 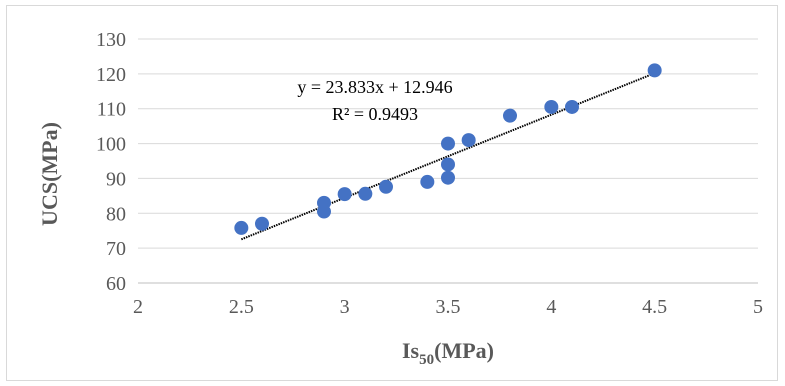 I want to click on y-tick-label: 110, so click(x=111, y=110).